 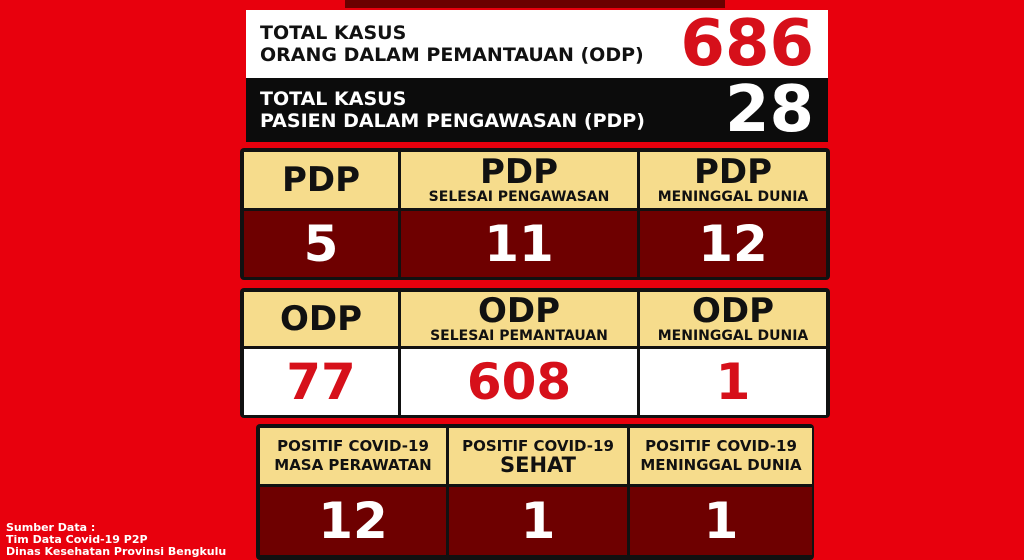 I want to click on value-cell: 77, so click(x=321, y=382).